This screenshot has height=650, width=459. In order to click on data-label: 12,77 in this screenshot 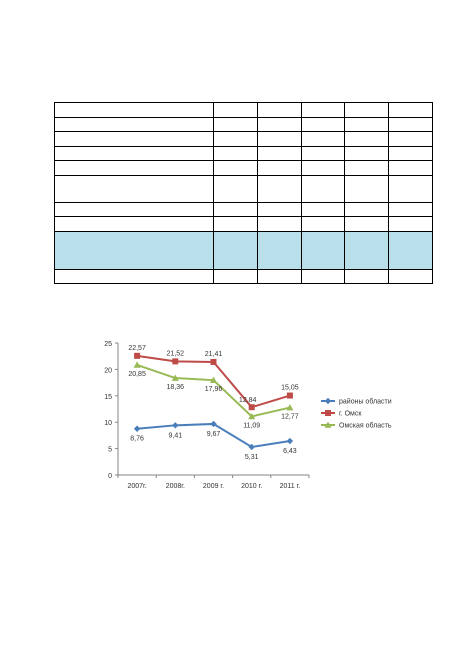, I will do `click(290, 417)`.